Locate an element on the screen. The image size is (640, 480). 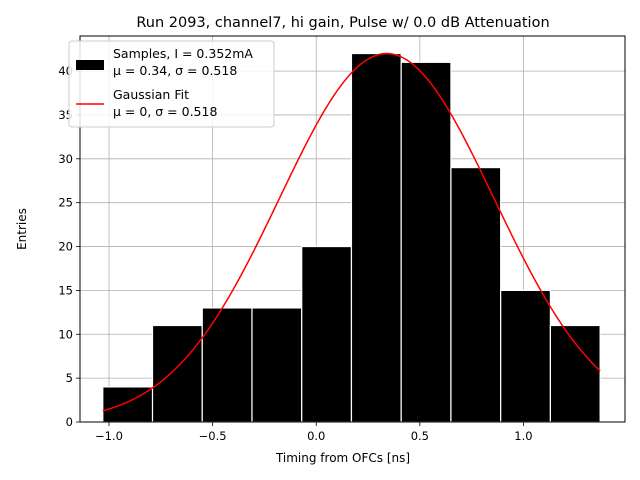
y-tick-label: 20 is located at coordinates (65, 247).